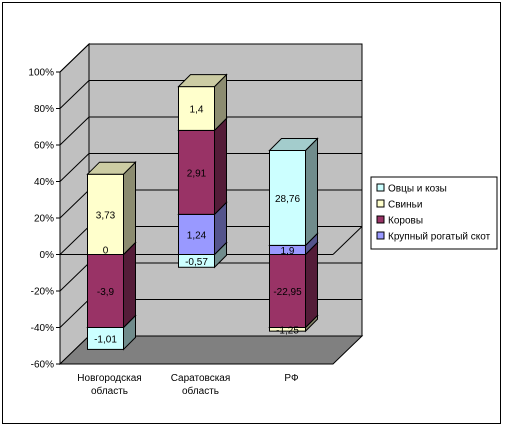 This screenshot has width=505, height=428. What do you see at coordinates (41, 73) in the screenshot?
I see `y-tick-label: 100%` at bounding box center [41, 73].